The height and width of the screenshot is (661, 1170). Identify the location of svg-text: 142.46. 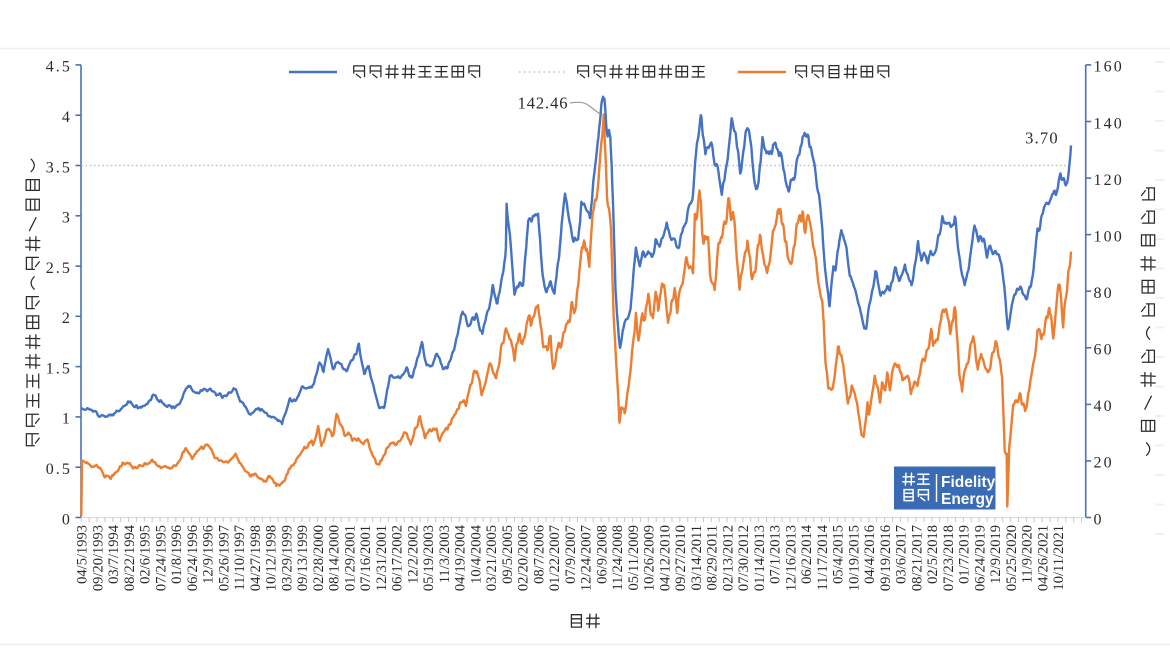
(543, 103).